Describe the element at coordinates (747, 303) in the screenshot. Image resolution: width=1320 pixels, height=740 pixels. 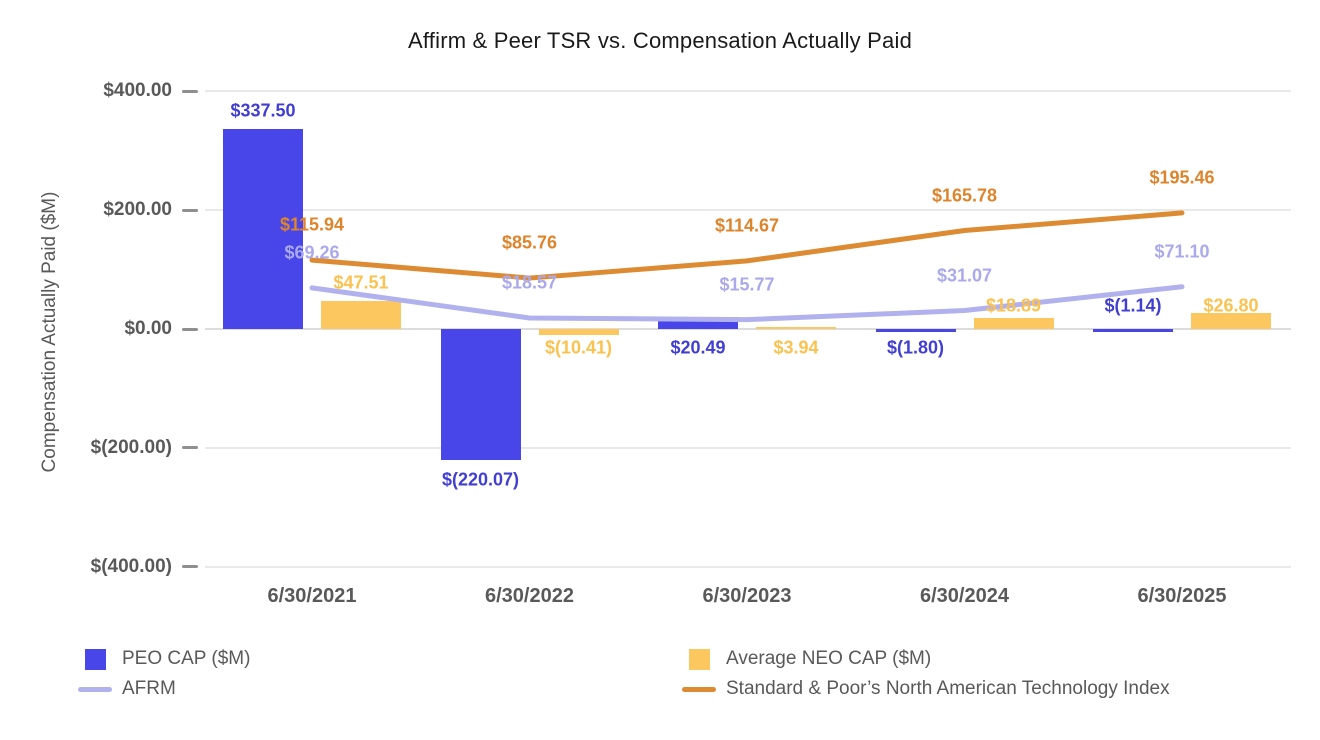
I see `afrm-line` at that location.